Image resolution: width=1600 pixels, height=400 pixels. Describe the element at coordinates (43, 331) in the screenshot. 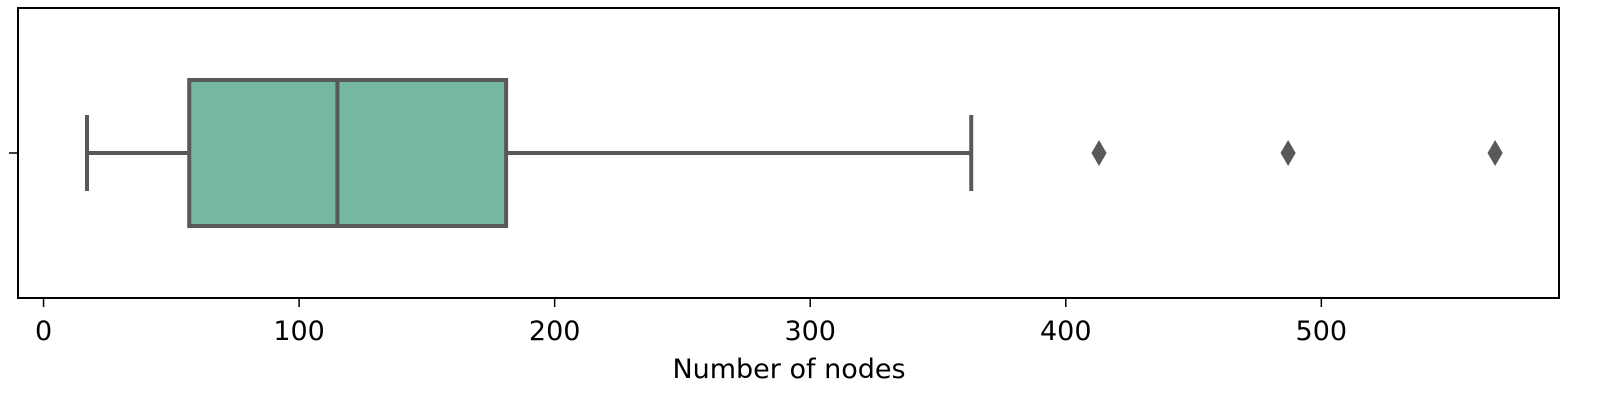

I see `x-tick-label: 0` at that location.